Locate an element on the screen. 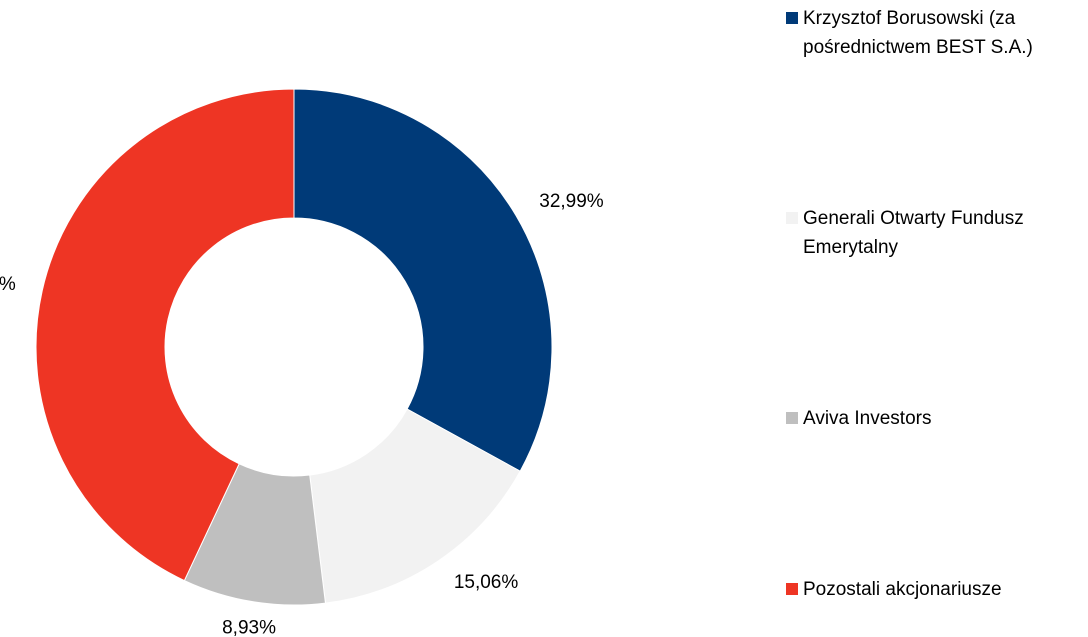 This screenshot has width=1088, height=637. legend-item: Aviva Investors is located at coordinates (931, 418).